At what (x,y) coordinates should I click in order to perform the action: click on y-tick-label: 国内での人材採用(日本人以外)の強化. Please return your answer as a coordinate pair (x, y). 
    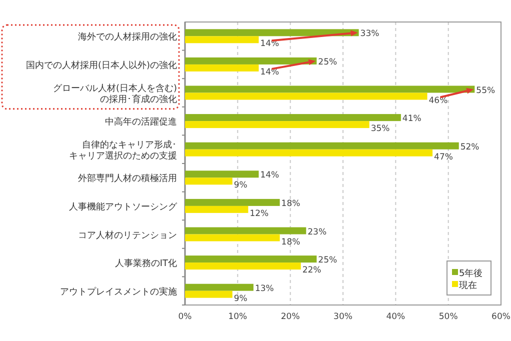
    Looking at the image, I should click on (101, 65).